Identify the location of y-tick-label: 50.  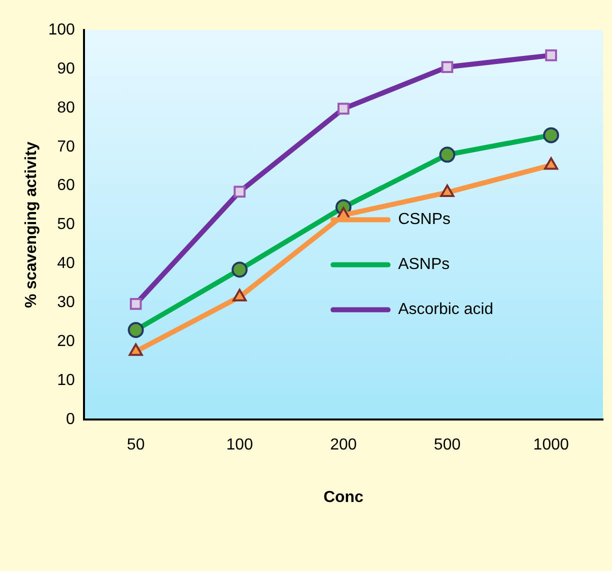
(66, 225).